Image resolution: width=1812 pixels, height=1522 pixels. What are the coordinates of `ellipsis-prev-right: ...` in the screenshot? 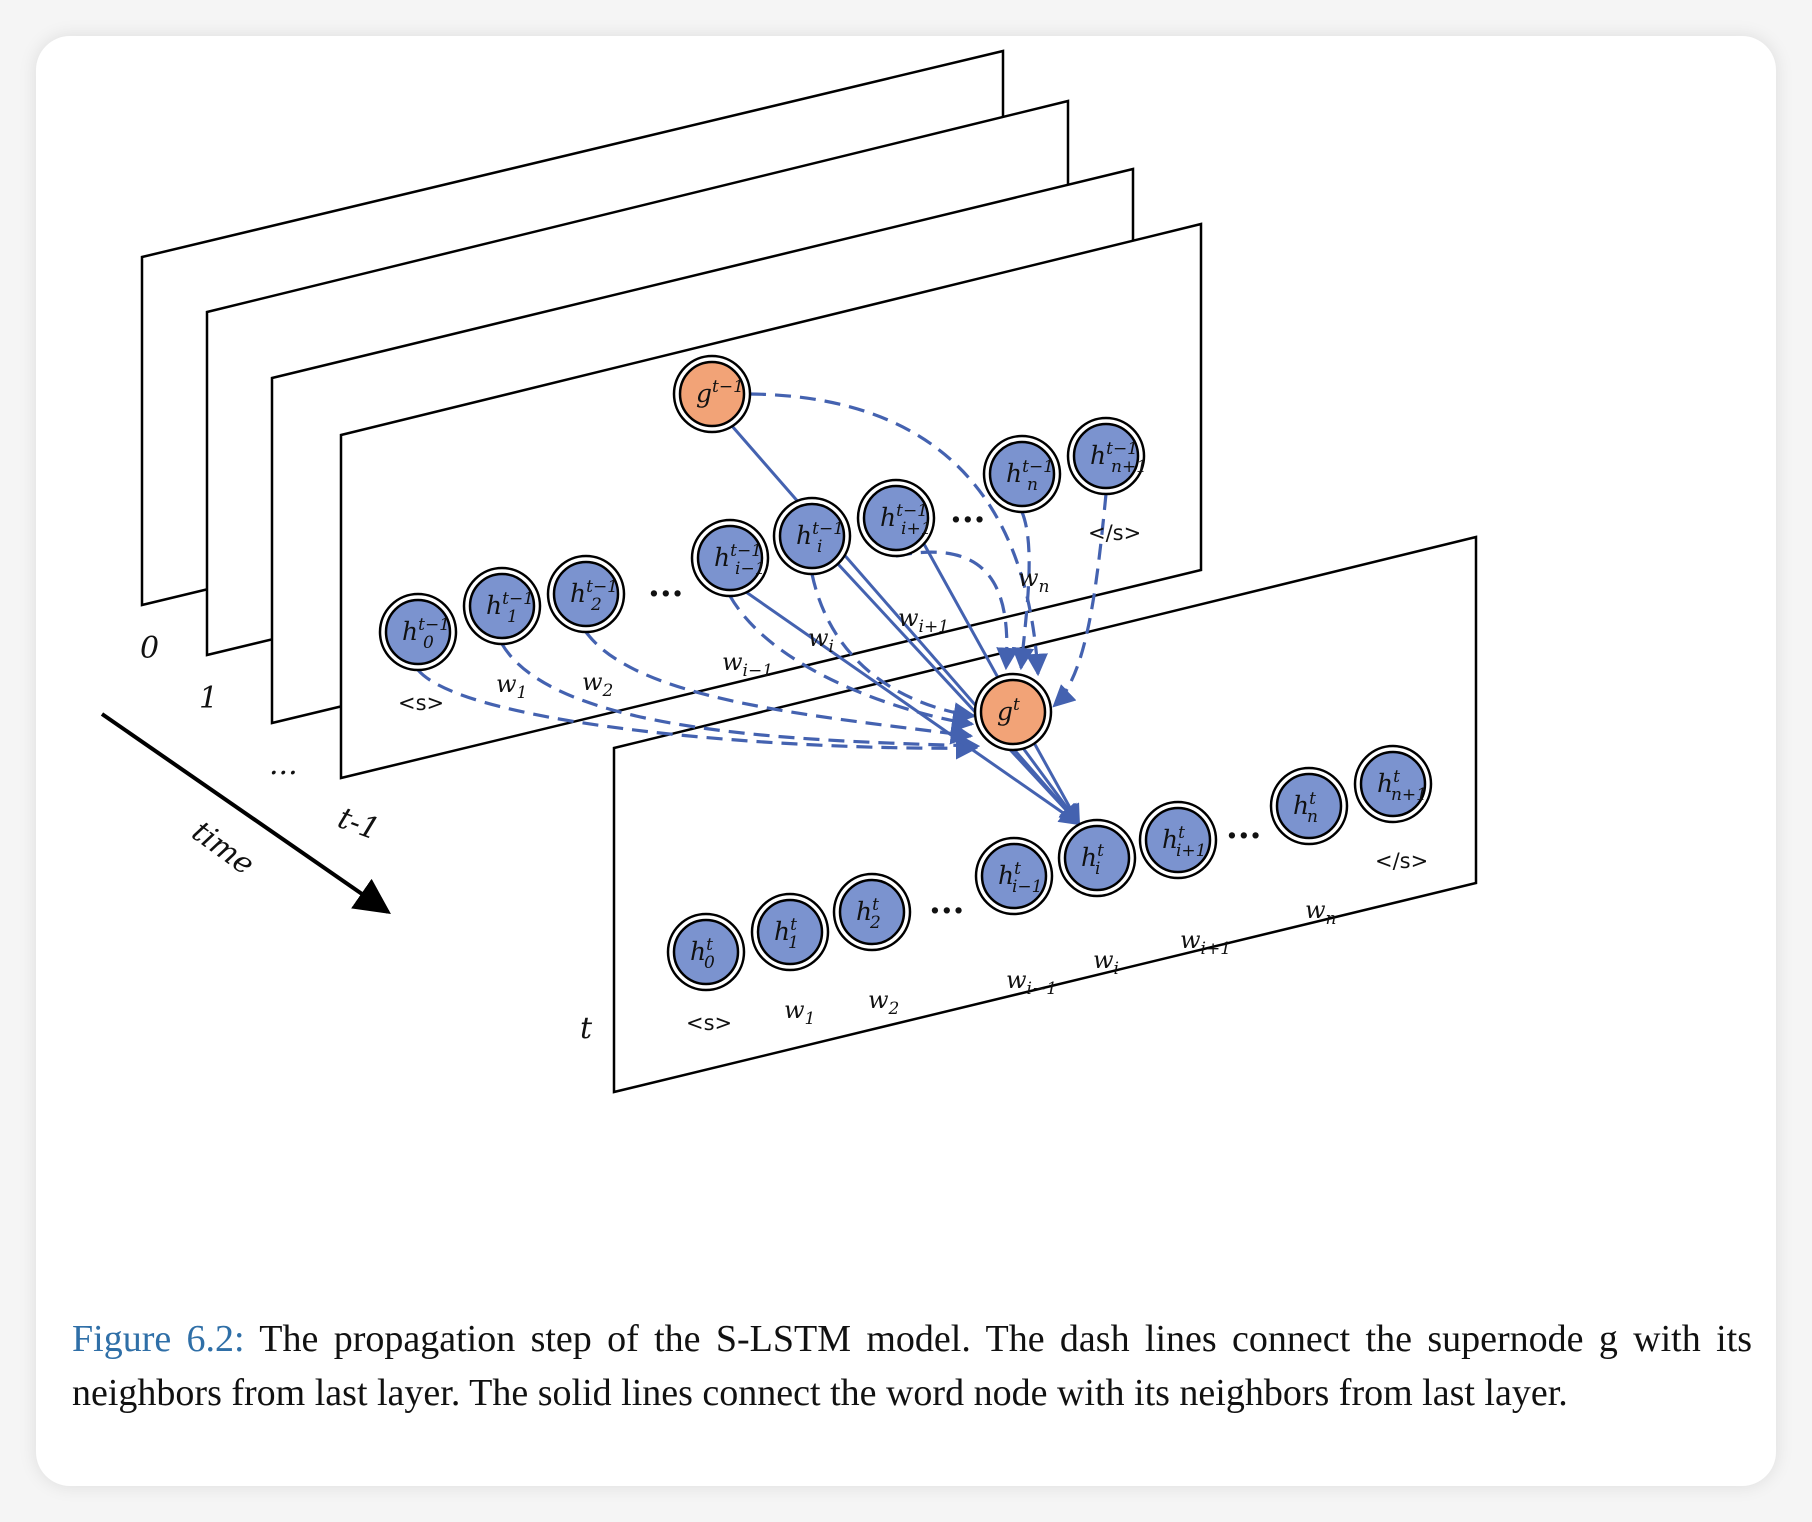 It's located at (968, 511).